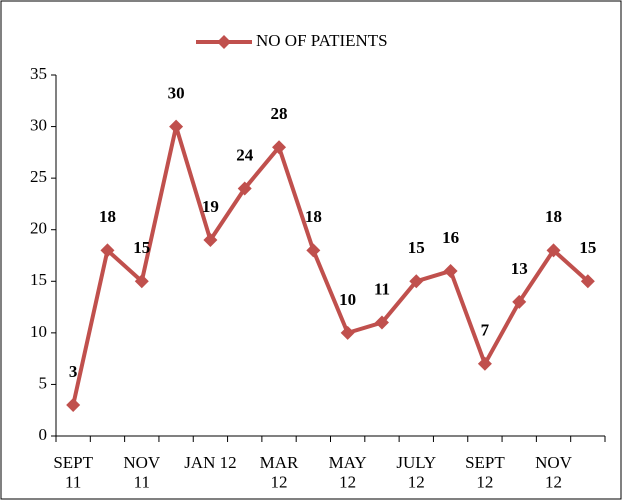 Image resolution: width=622 pixels, height=500 pixels. I want to click on data-label: 7, so click(485, 330).